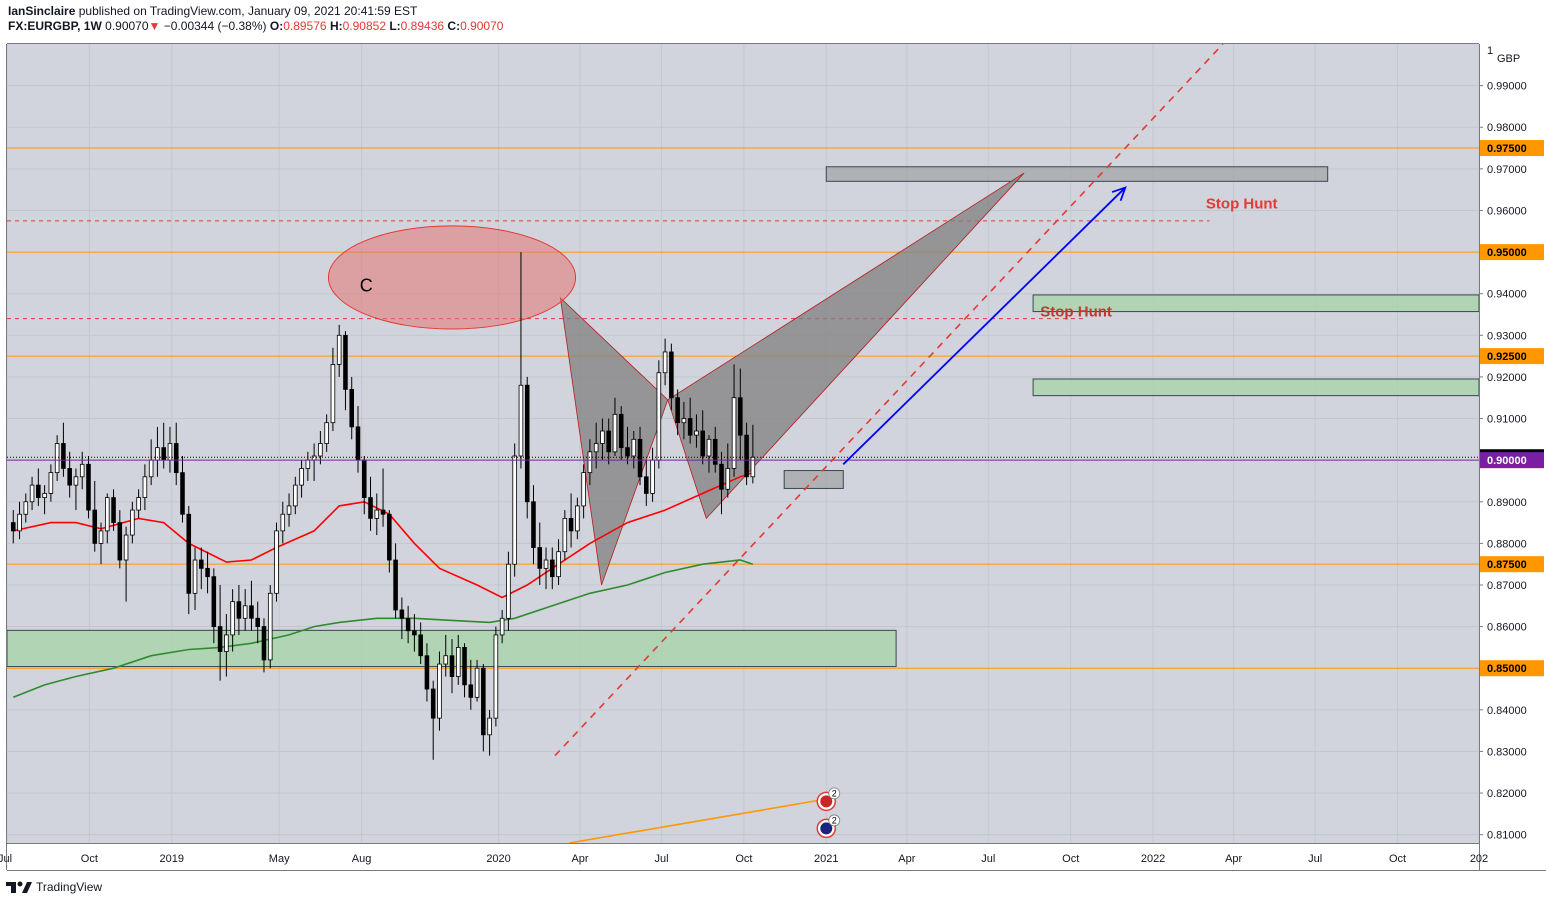 Image resolution: width=1546 pixels, height=909 pixels. What do you see at coordinates (1255, 387) in the screenshot?
I see `upper-green-zone` at bounding box center [1255, 387].